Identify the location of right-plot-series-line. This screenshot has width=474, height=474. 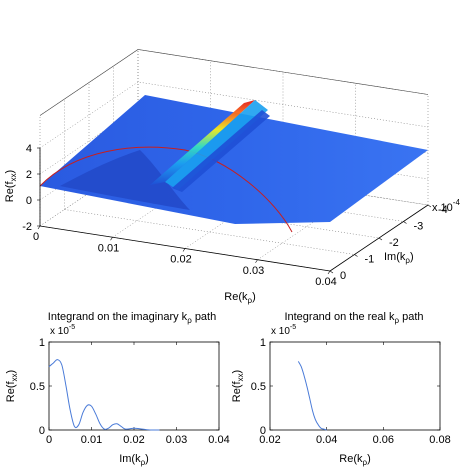
(312, 396).